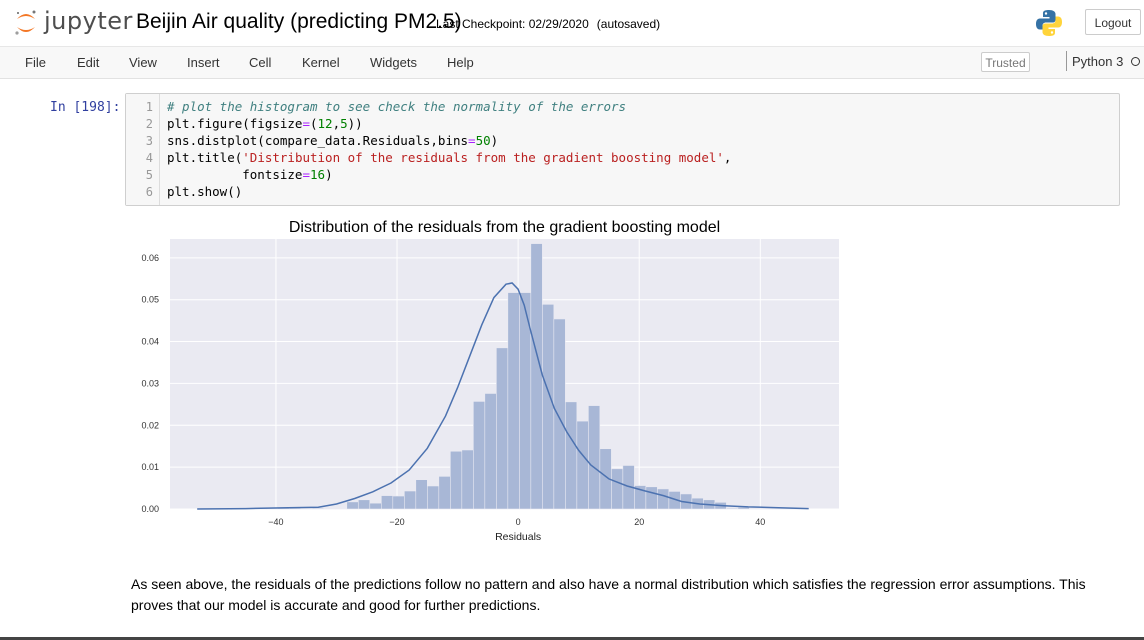 This screenshot has width=1144, height=640. What do you see at coordinates (393, 62) in the screenshot?
I see `menu-widgets: Widgets` at bounding box center [393, 62].